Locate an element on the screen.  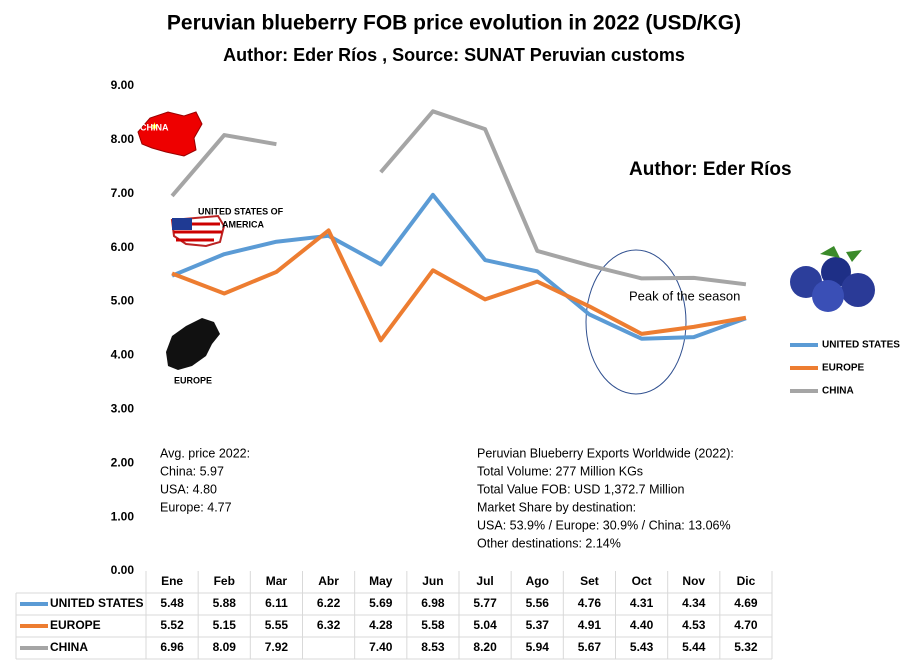
table-cell: 4.28 is located at coordinates (381, 625).